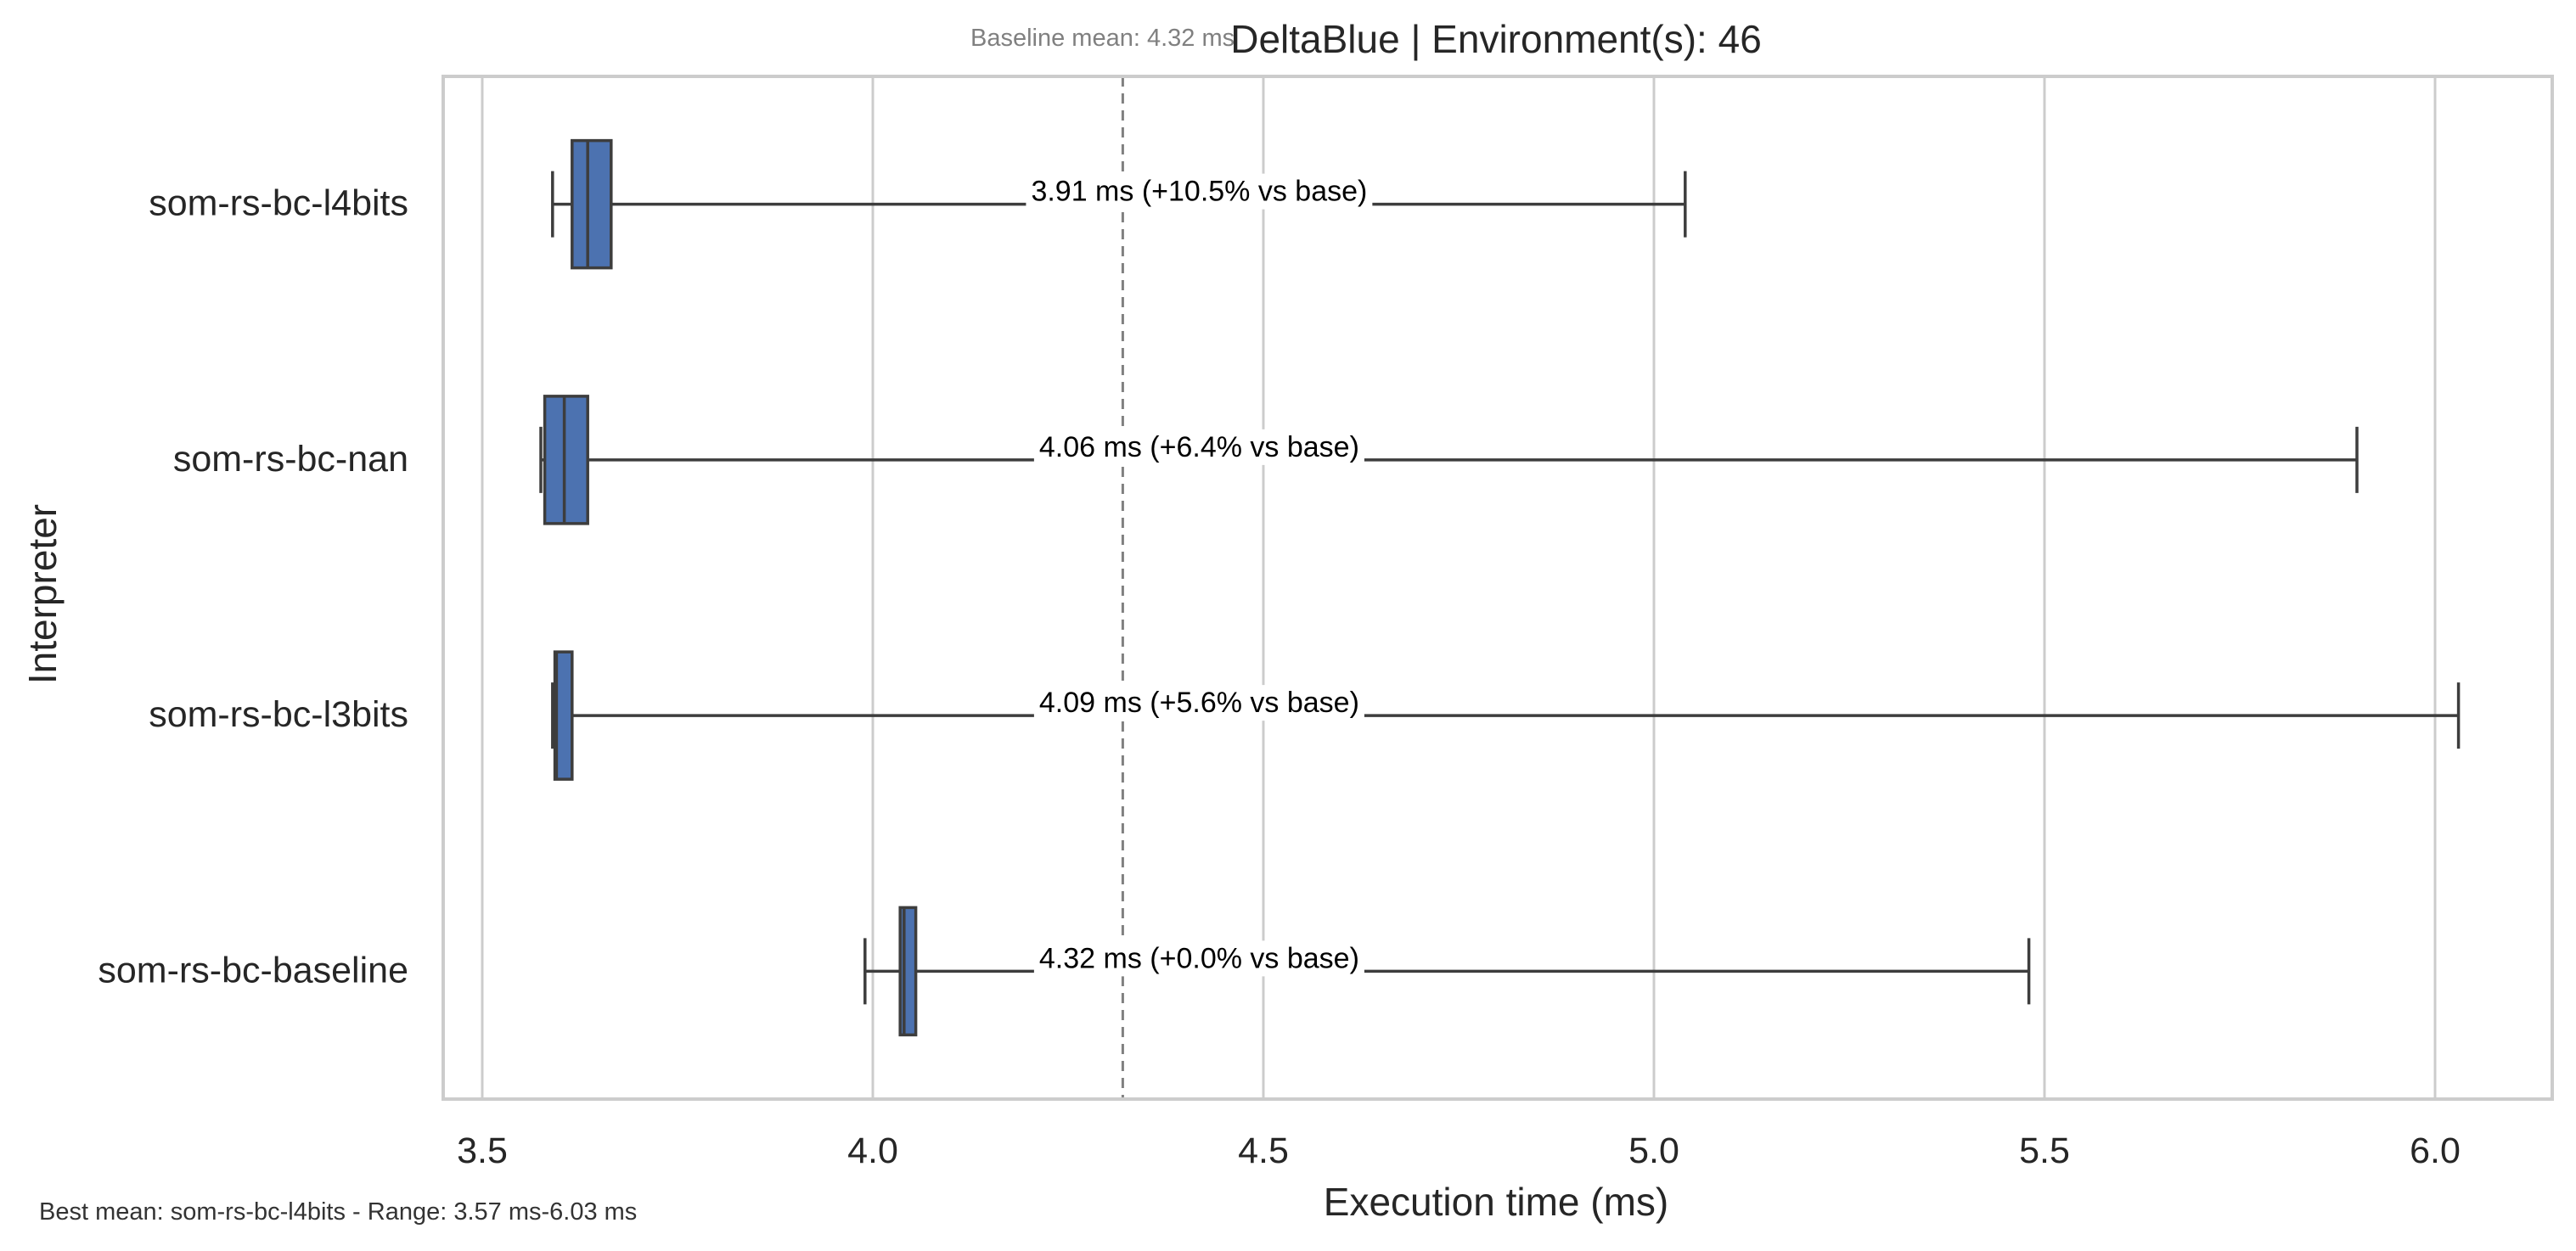 The image size is (2576, 1251). What do you see at coordinates (42, 594) in the screenshot?
I see `y-axis-label: Interpreter` at bounding box center [42, 594].